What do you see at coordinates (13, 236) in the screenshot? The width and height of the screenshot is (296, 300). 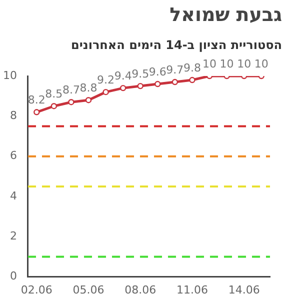 I see `y-tick-label: 2` at bounding box center [13, 236].